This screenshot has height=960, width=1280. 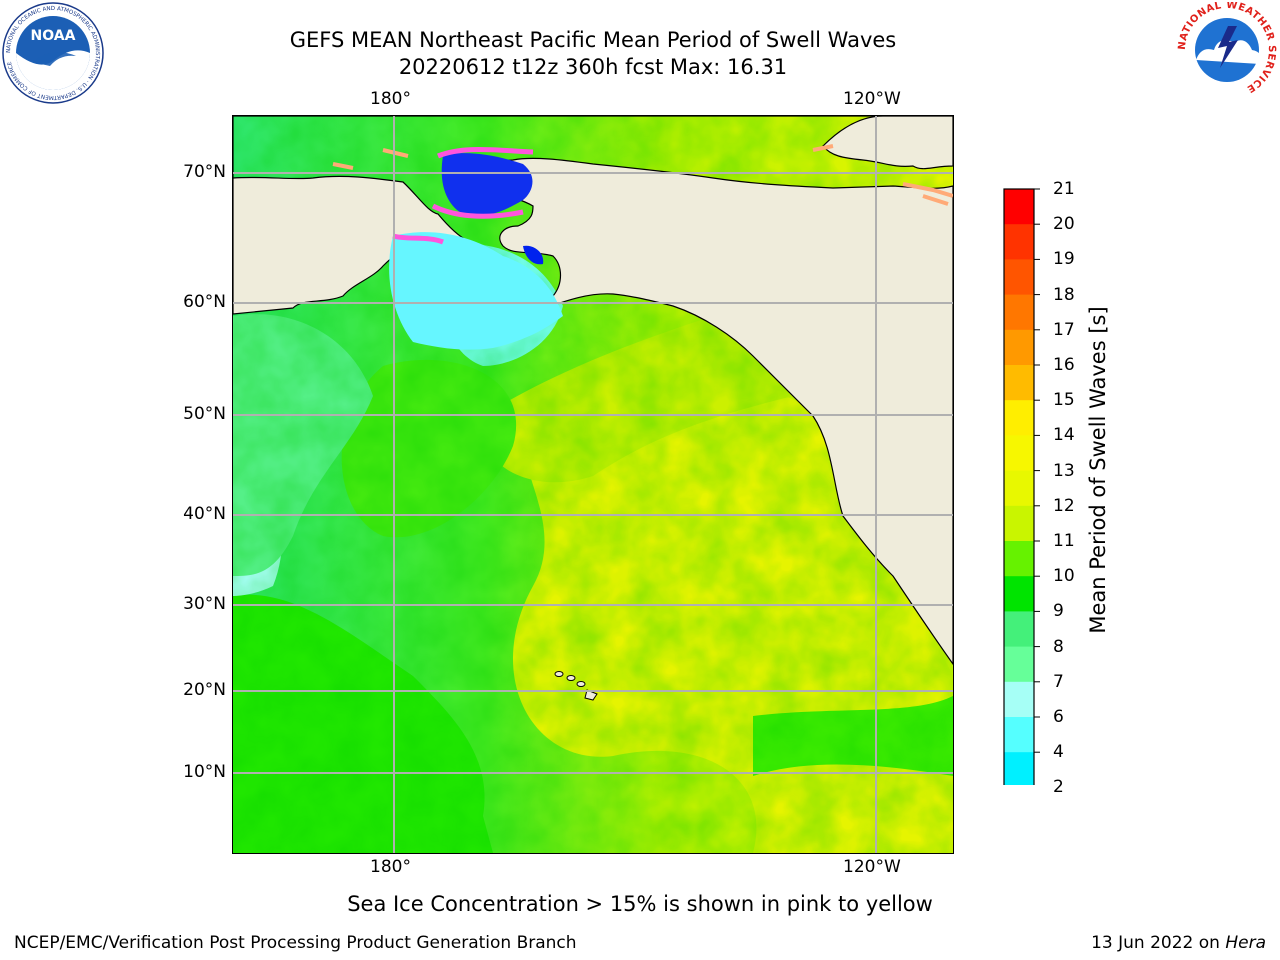 I want to click on bering-sea-cyan, so click(x=476, y=291).